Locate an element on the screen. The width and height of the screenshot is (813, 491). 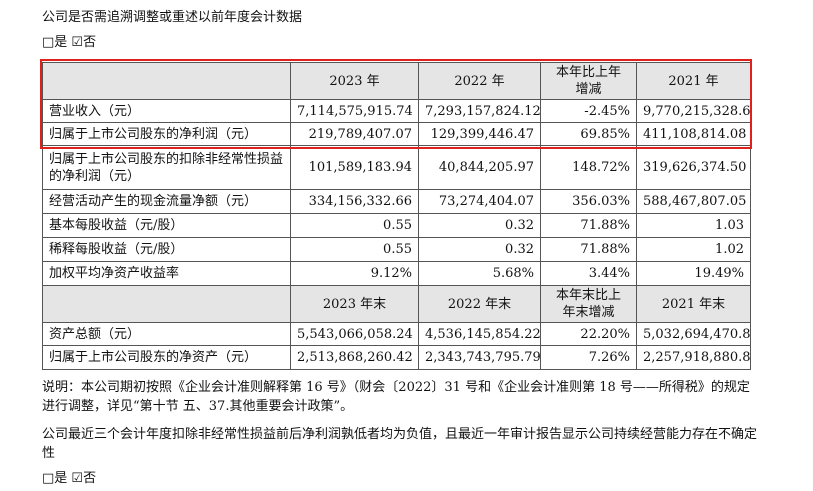
value-cell: -2.45% is located at coordinates (588, 111).